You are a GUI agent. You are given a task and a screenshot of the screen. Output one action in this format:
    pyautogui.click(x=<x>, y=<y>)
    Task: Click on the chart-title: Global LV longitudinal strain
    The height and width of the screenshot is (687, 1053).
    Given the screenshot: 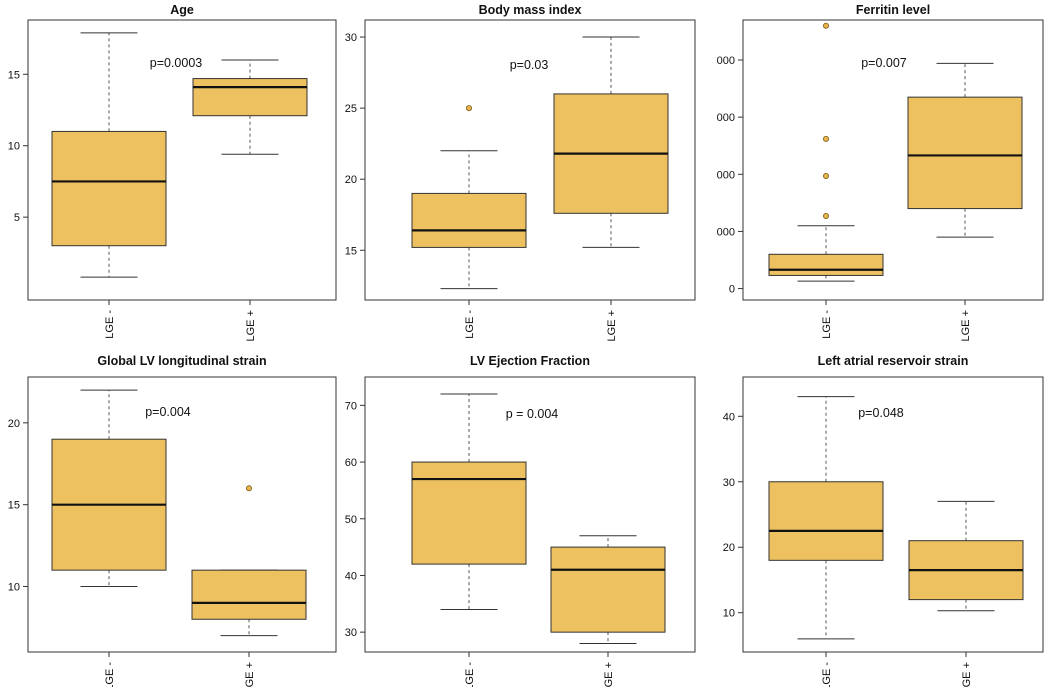 What is the action you would take?
    pyautogui.click(x=181, y=361)
    